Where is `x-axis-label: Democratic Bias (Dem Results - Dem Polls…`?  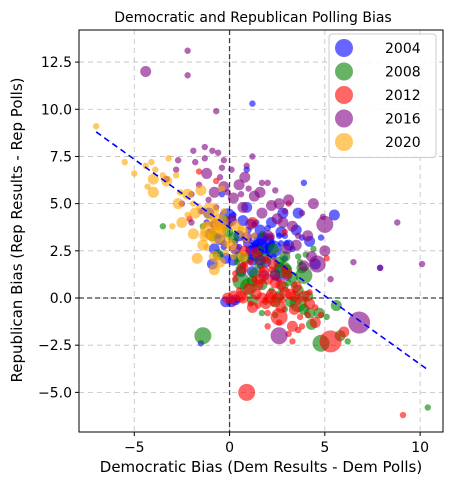 x-axis-label: Democratic Bias (Dem Results - Dem Polls… is located at coordinates (261, 467).